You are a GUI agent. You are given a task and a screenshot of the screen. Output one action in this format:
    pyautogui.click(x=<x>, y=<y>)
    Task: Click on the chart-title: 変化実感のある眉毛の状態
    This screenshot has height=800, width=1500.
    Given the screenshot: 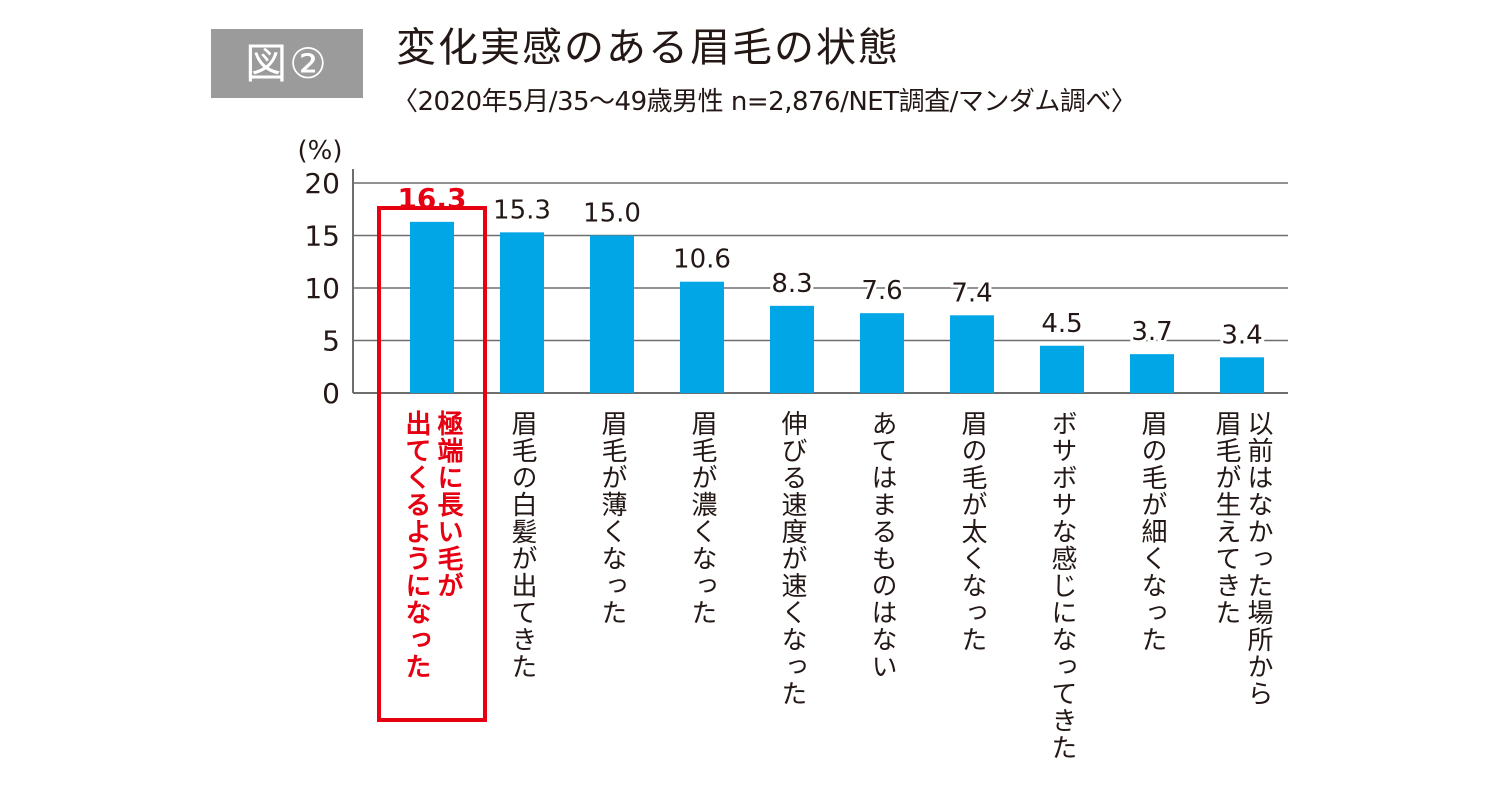 What is the action you would take?
    pyautogui.click(x=648, y=48)
    